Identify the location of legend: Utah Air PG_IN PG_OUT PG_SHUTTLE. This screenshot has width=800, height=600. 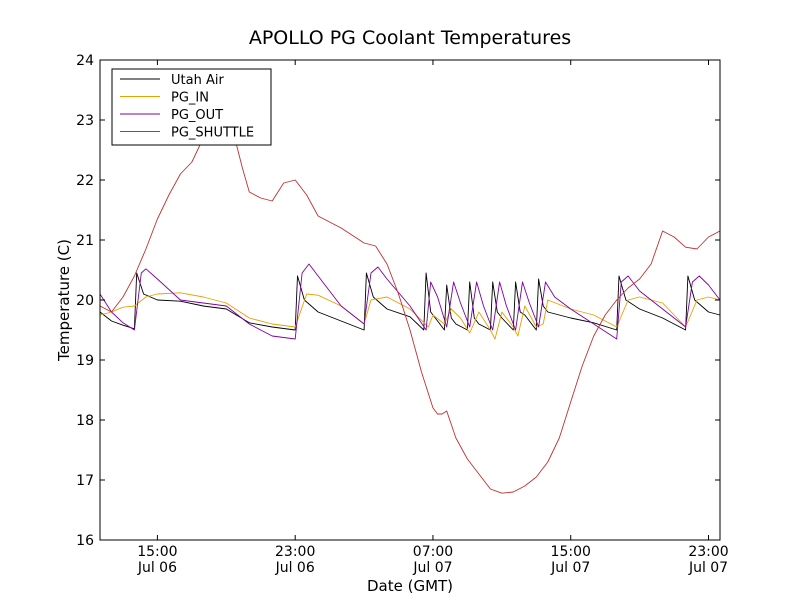
(191, 107).